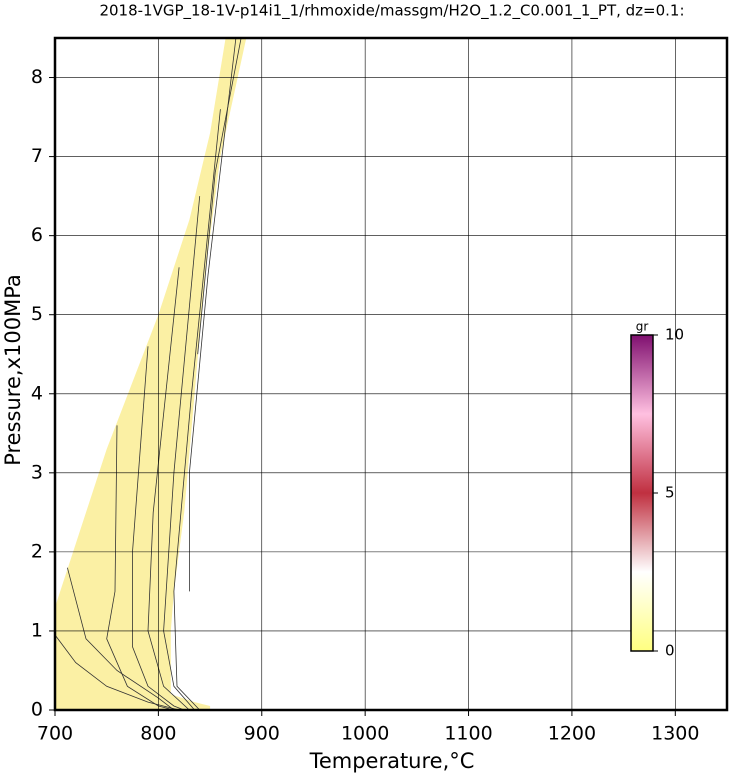  I want to click on x-tick-label: 1200, so click(572, 734).